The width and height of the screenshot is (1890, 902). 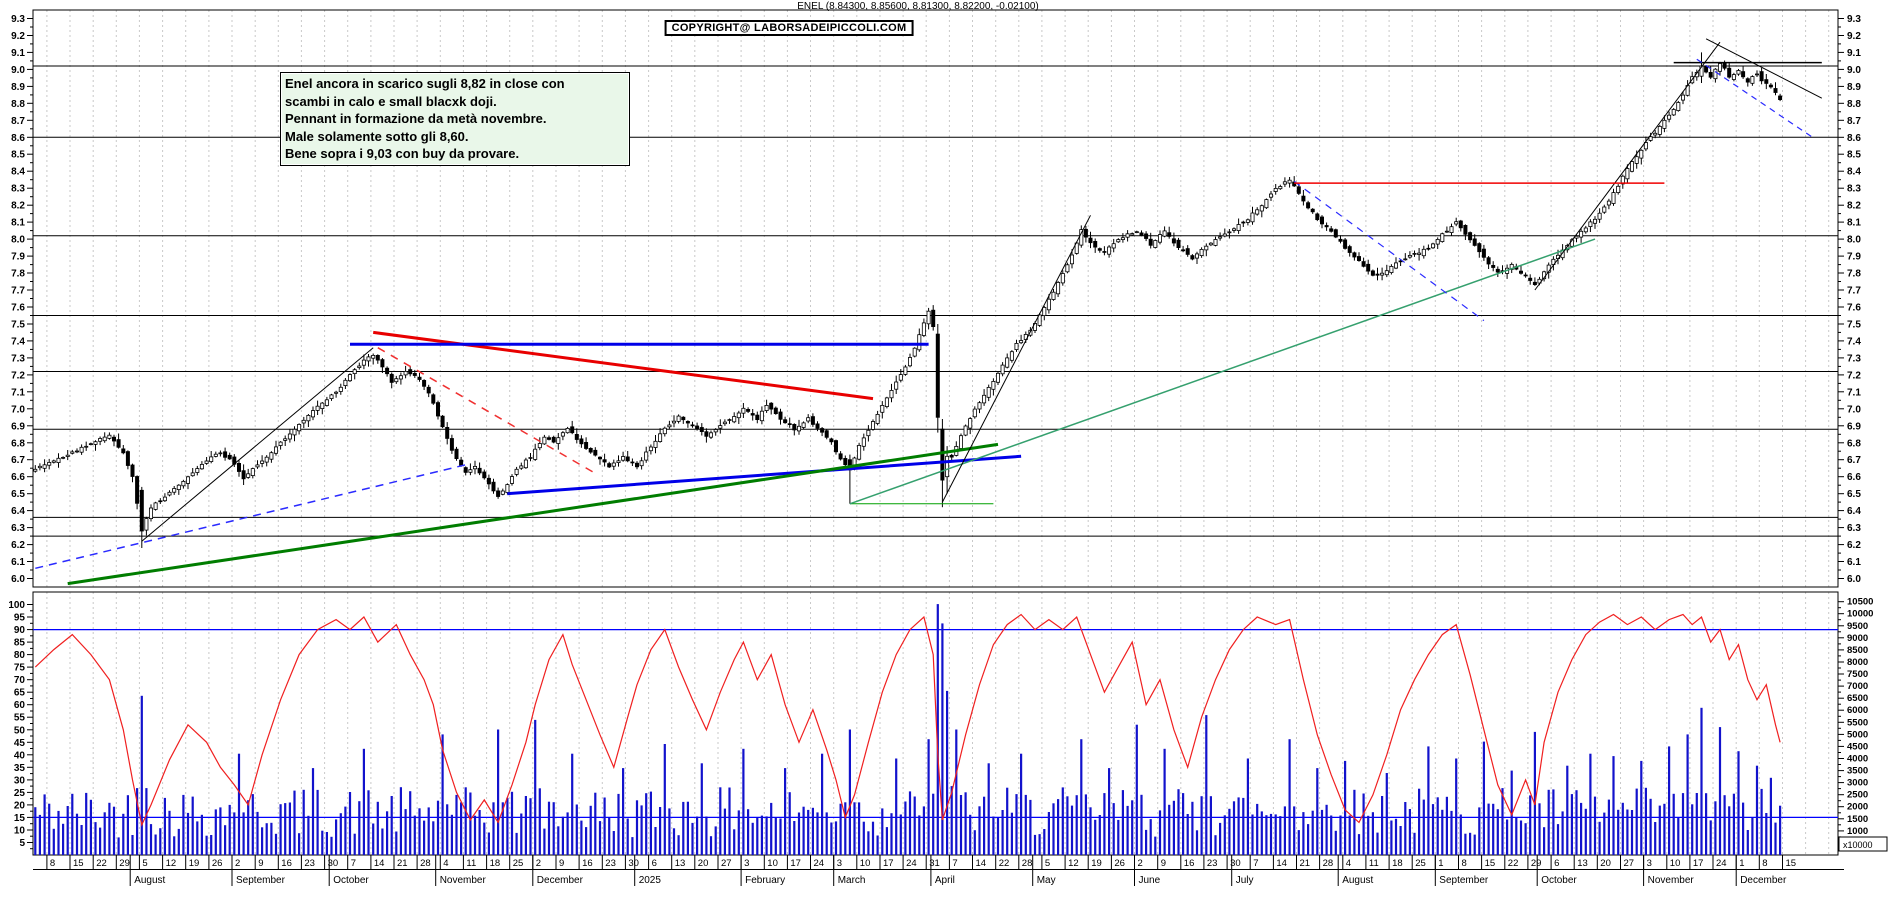 I want to click on svg-text: 9000, so click(x=1857, y=638).